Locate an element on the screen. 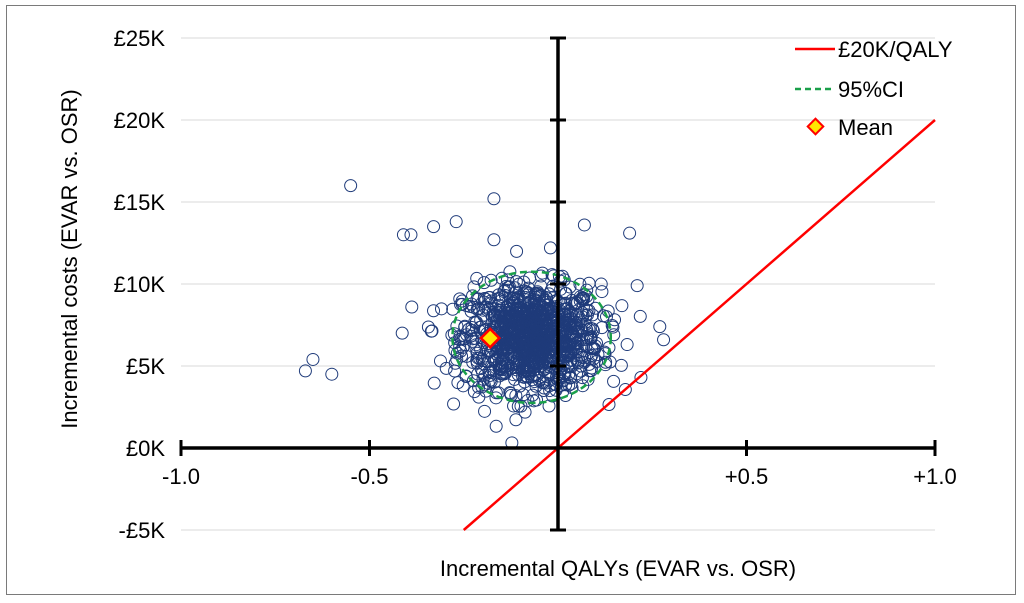  y-axis-title: Incremental costs (EVAR vs. OSR) is located at coordinates (69, 258).